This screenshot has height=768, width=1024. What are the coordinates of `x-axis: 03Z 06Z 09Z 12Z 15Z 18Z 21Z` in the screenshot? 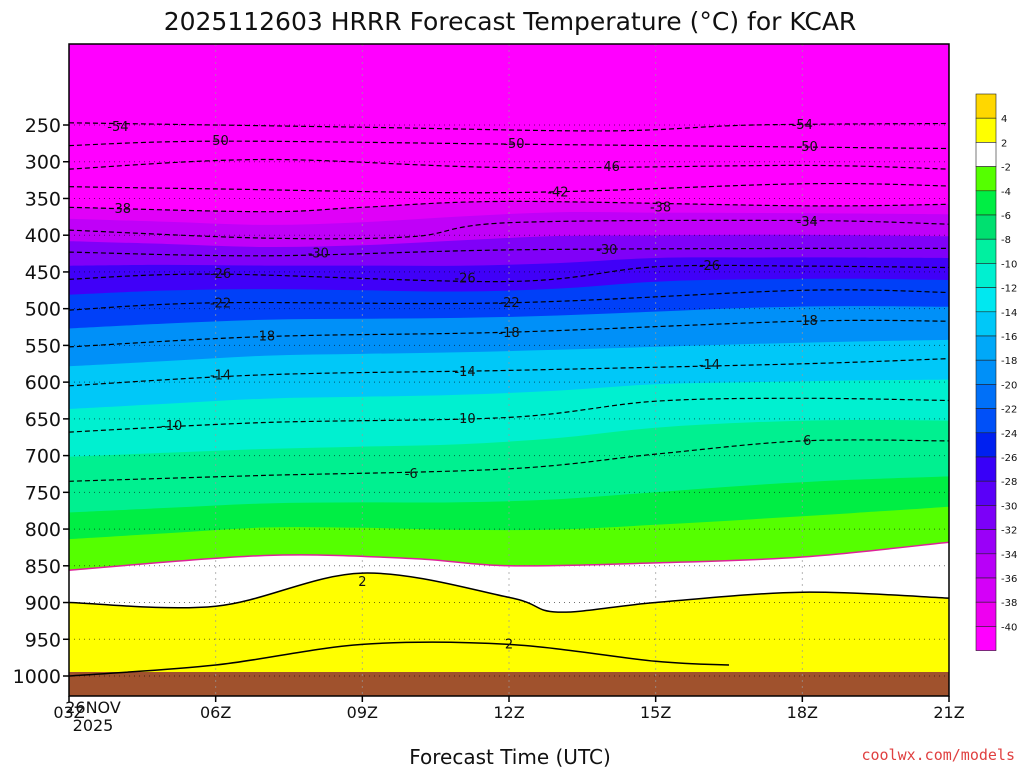 It's located at (509, 709).